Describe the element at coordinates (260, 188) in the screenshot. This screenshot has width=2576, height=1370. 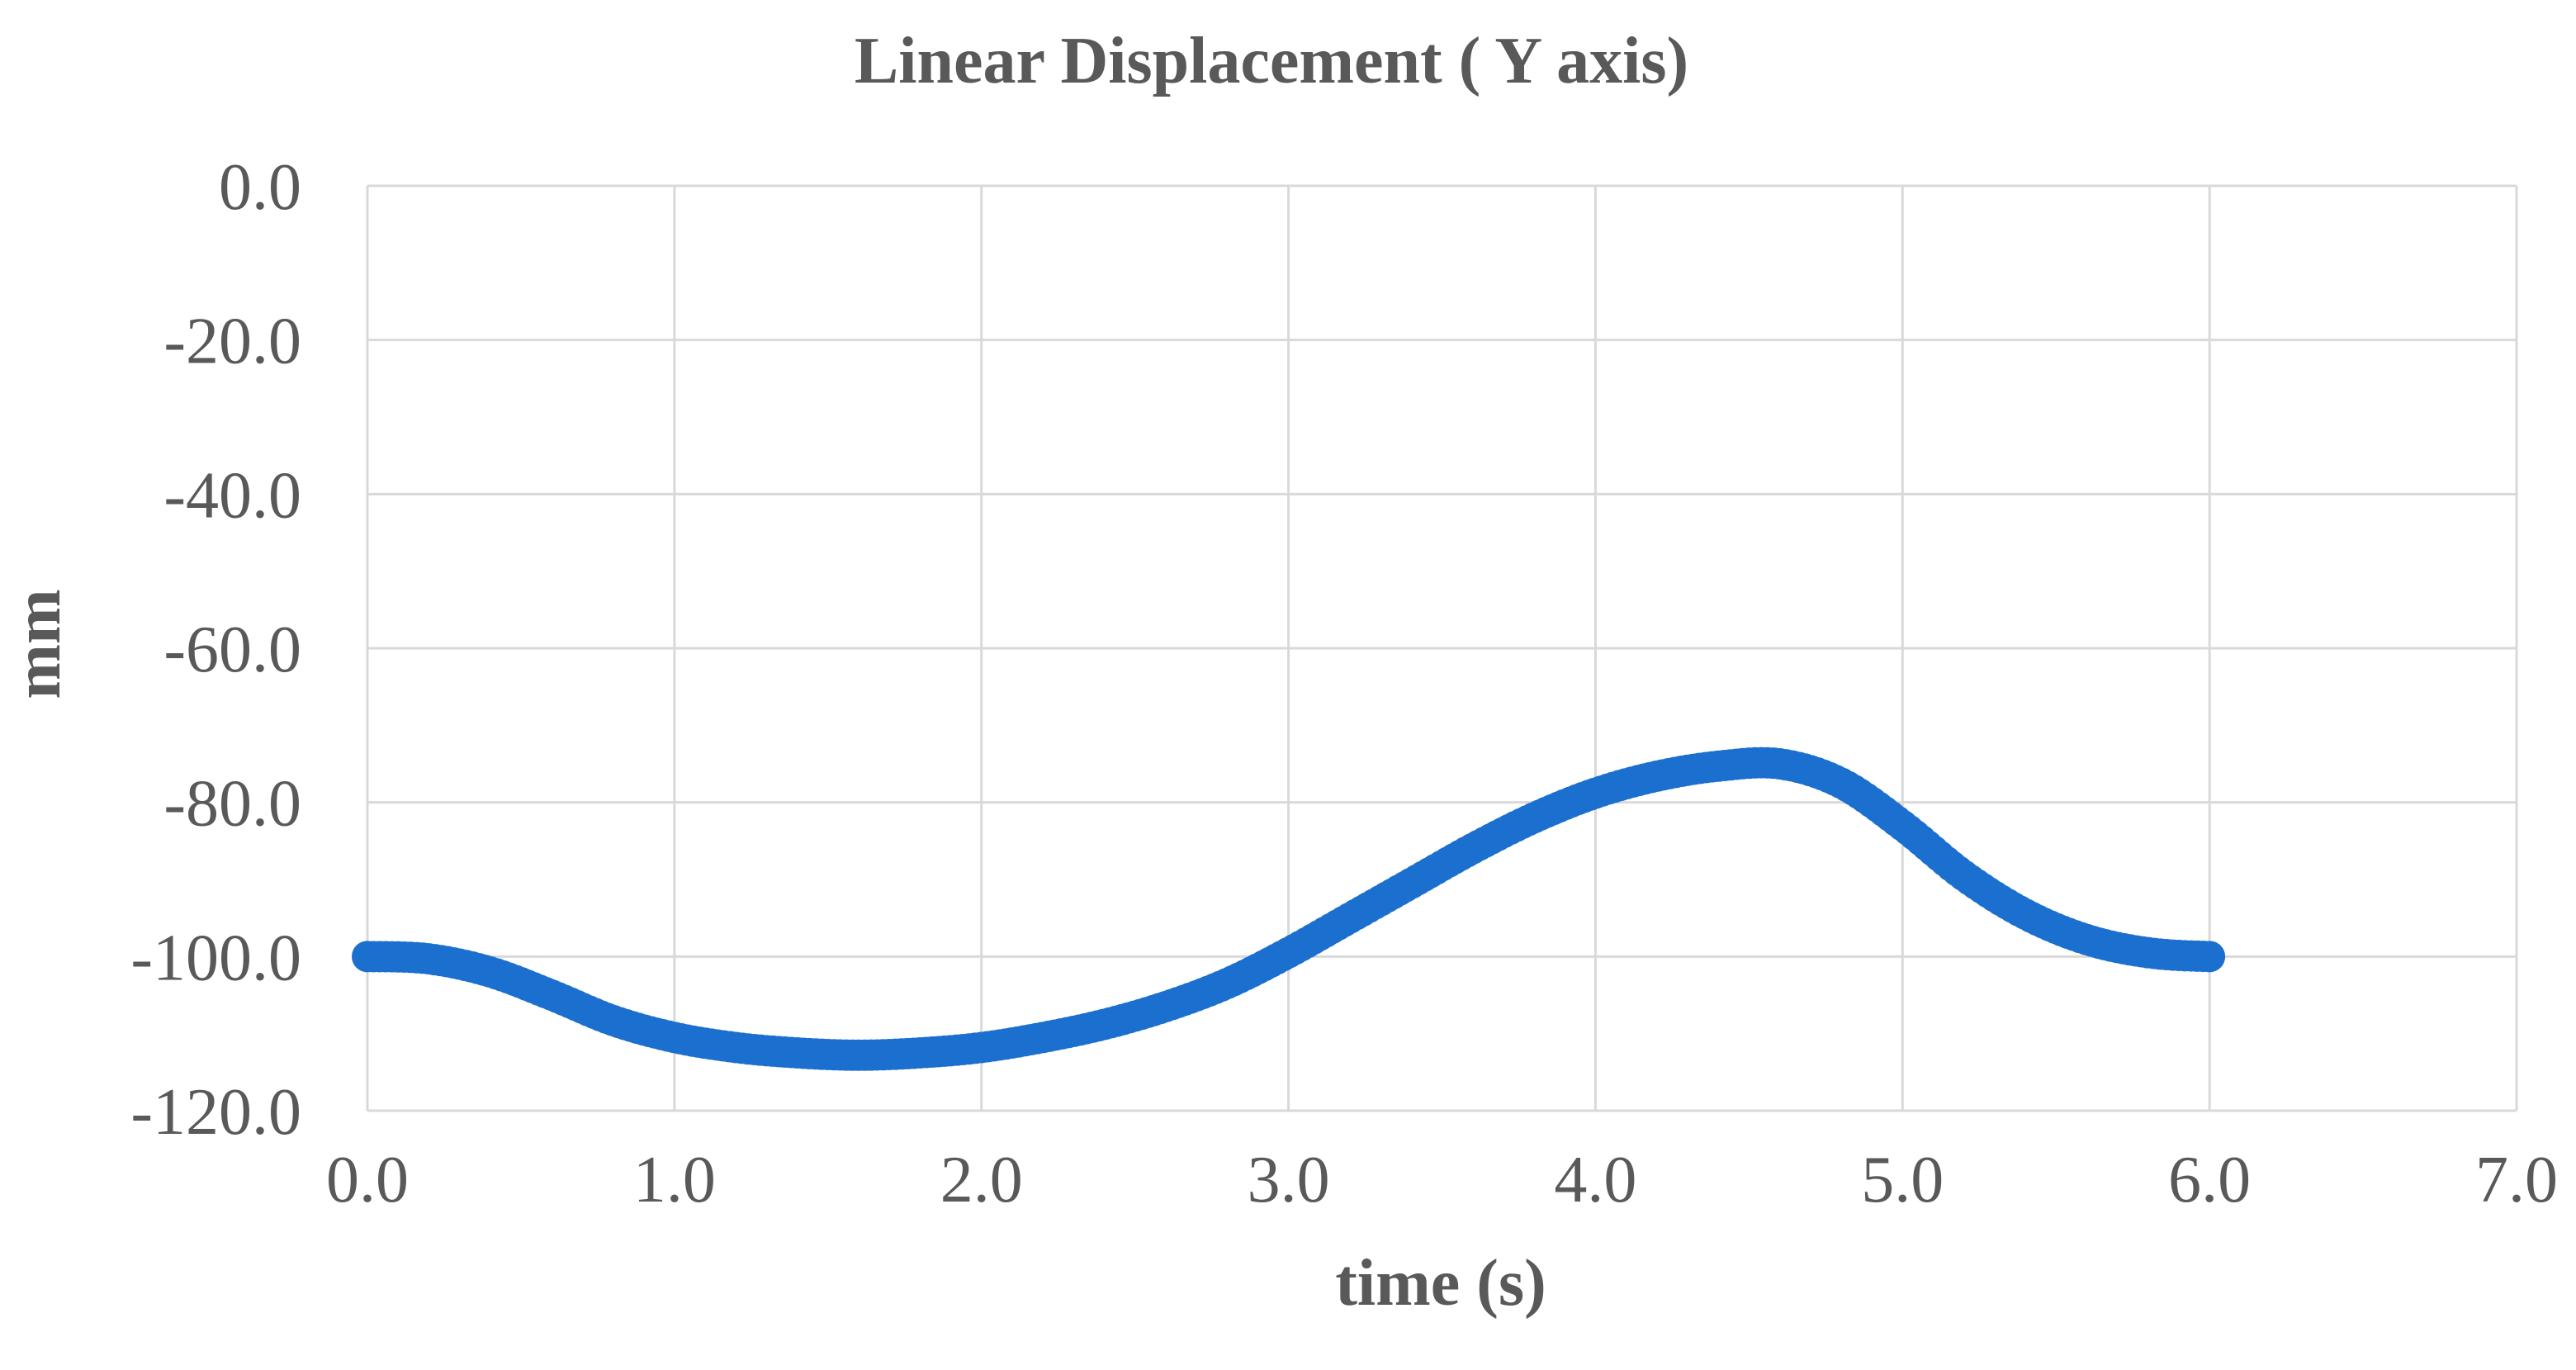
I see `y-tick-label: 0.0` at that location.